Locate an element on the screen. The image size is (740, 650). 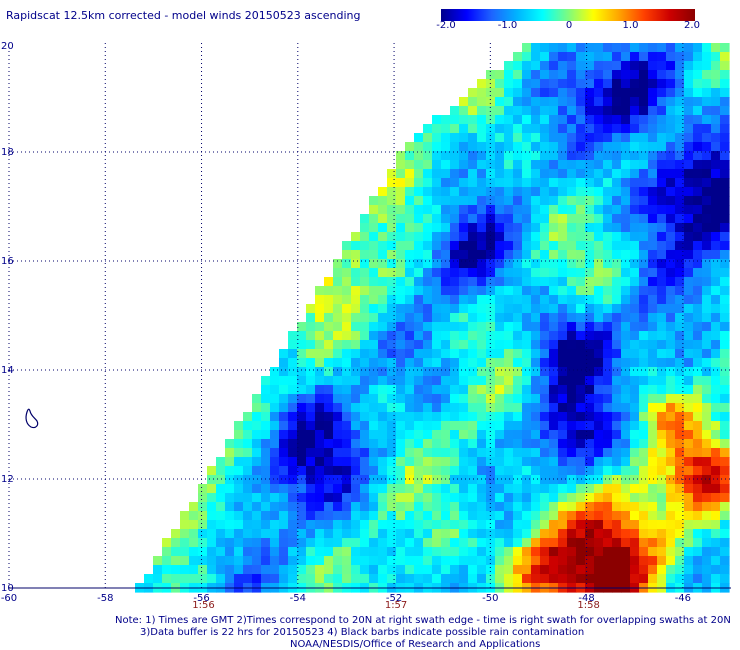
colorbar-tick-label: 1.0 is located at coordinates (630, 25).